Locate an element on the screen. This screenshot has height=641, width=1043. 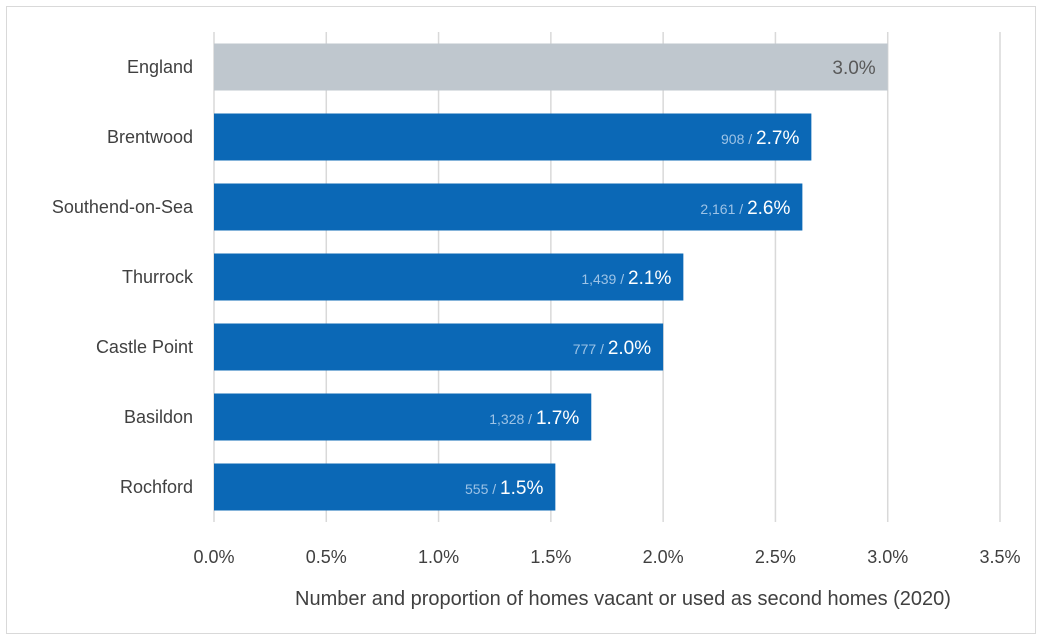
data-label: 908 / 2.7% is located at coordinates (760, 138).